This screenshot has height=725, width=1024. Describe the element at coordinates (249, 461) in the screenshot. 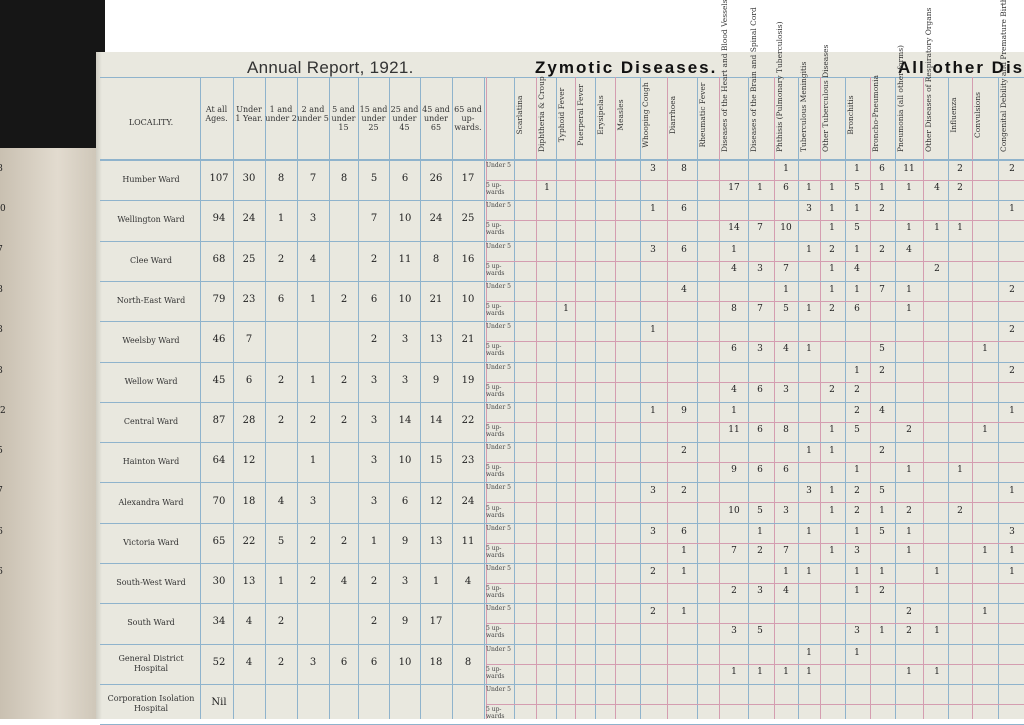

I see `age-count: 12` at that location.